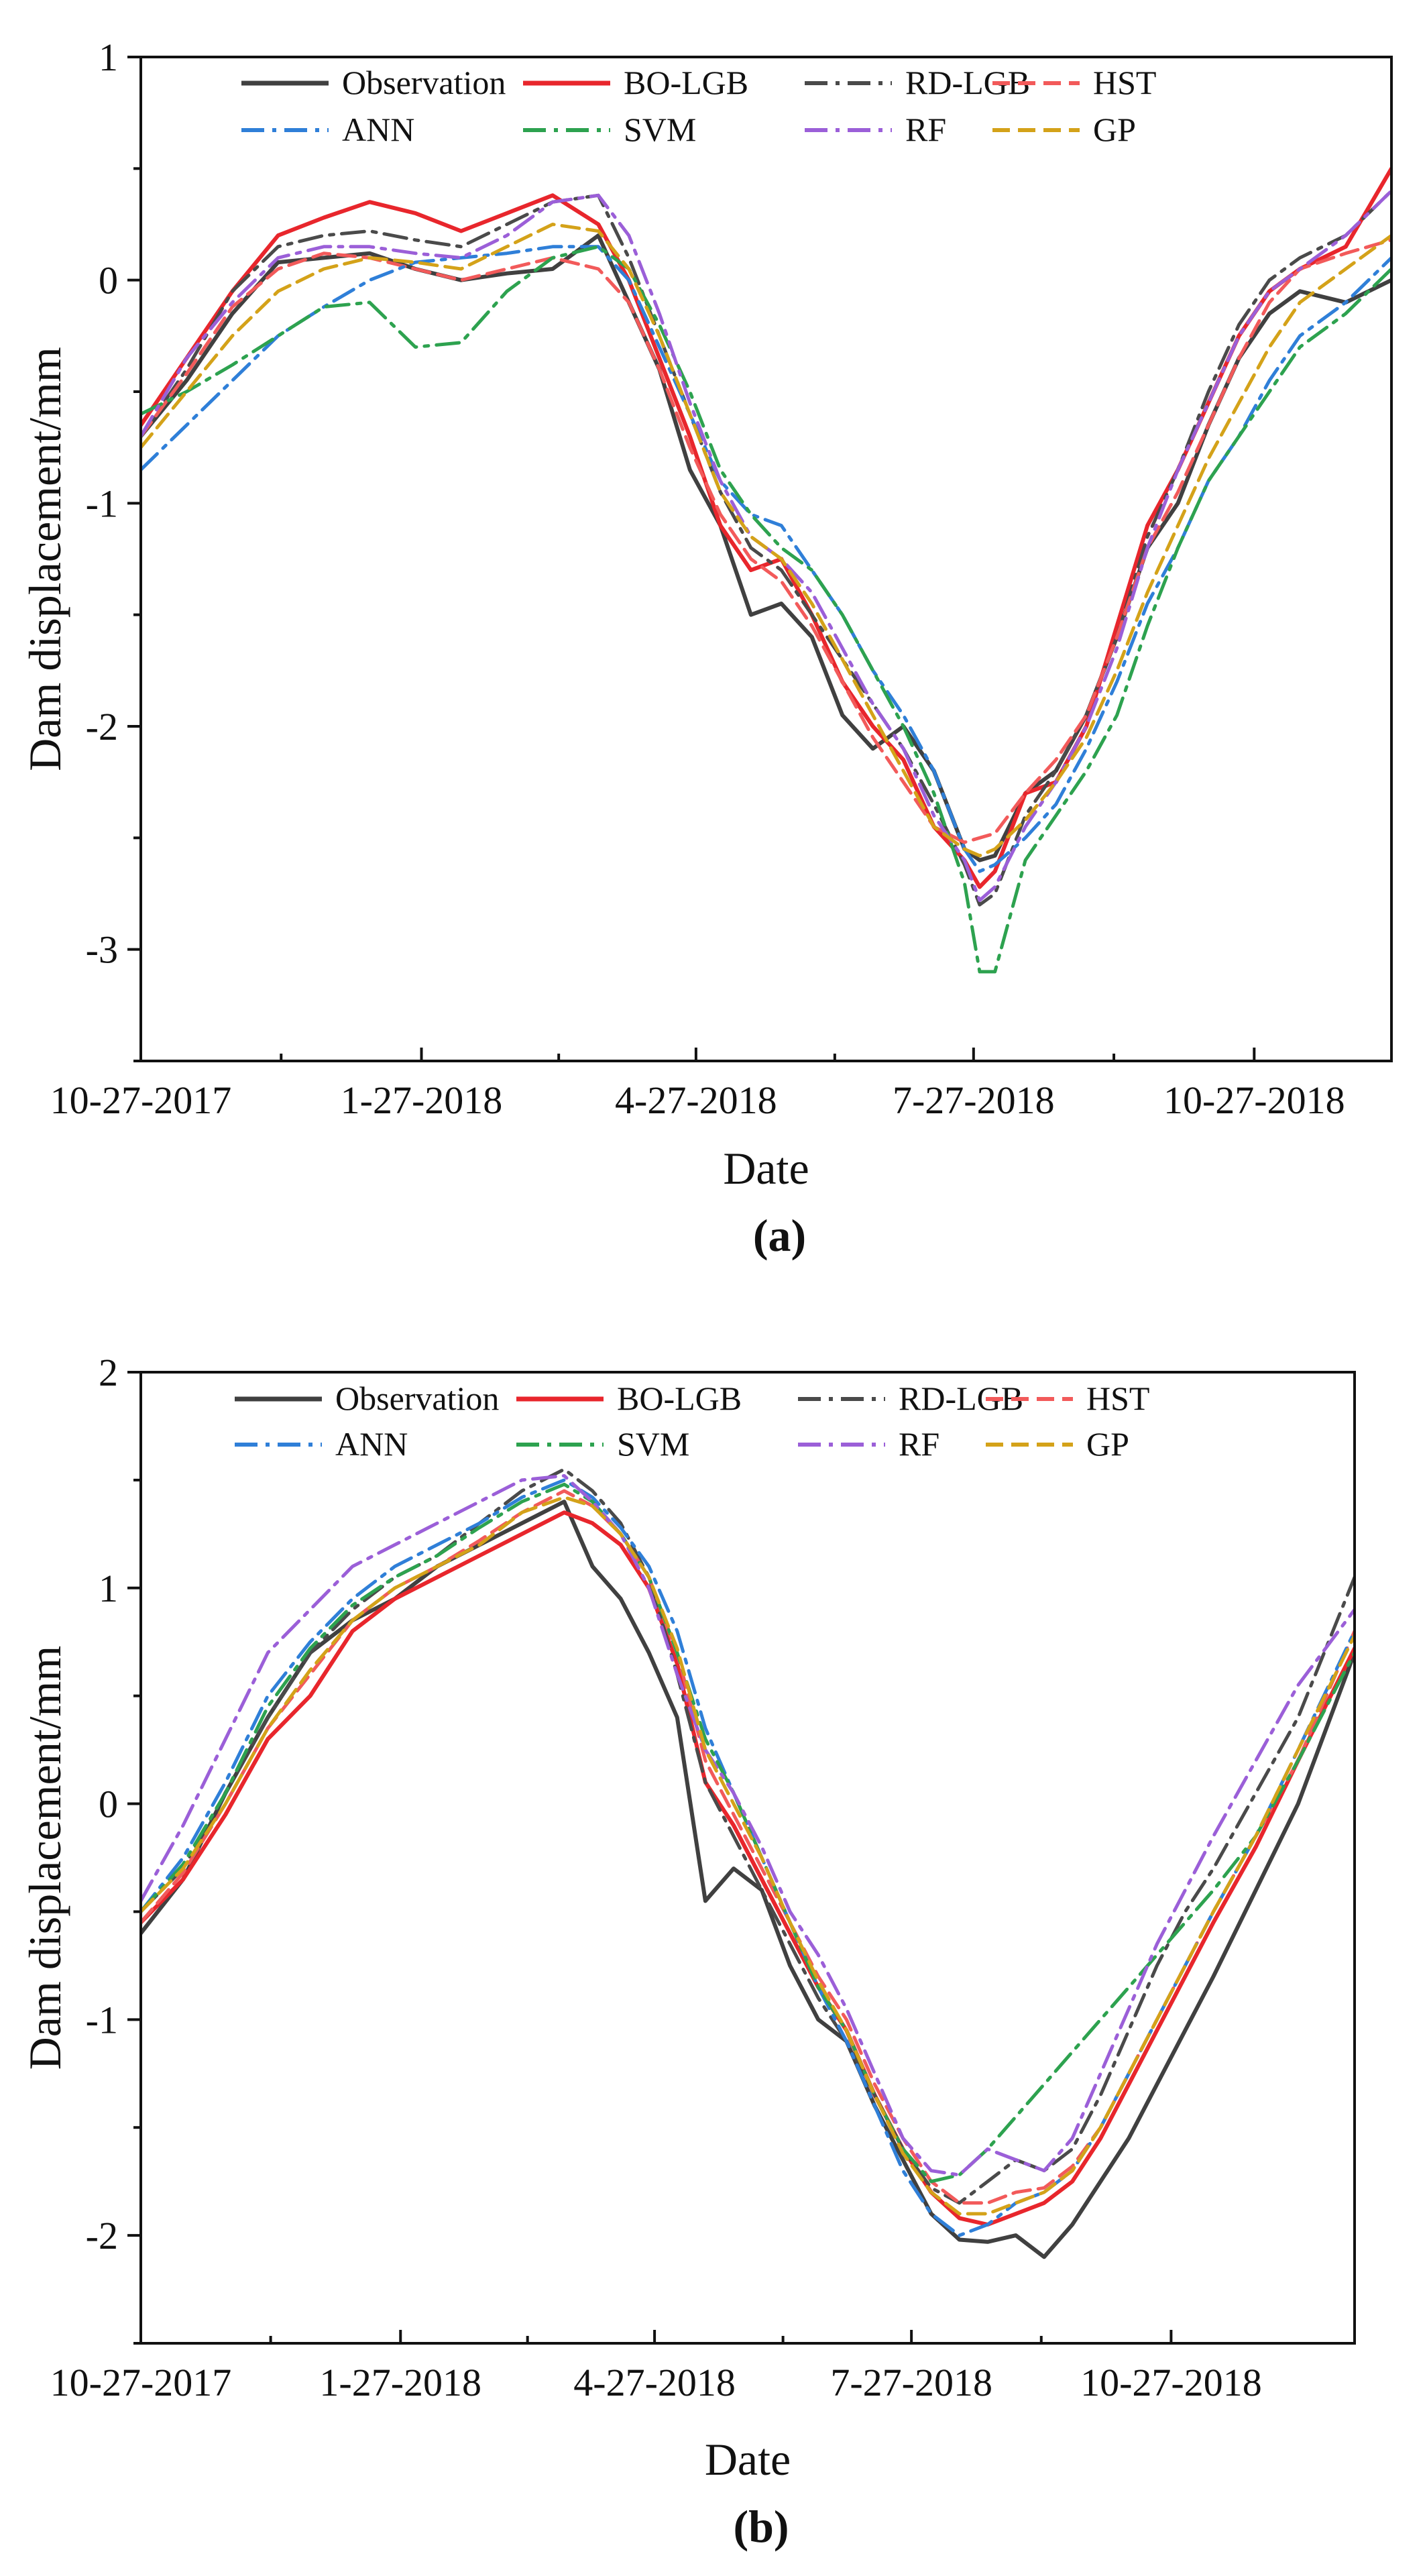  Describe the element at coordinates (108, 1372) in the screenshot. I see `y-tick-label: 2` at that location.